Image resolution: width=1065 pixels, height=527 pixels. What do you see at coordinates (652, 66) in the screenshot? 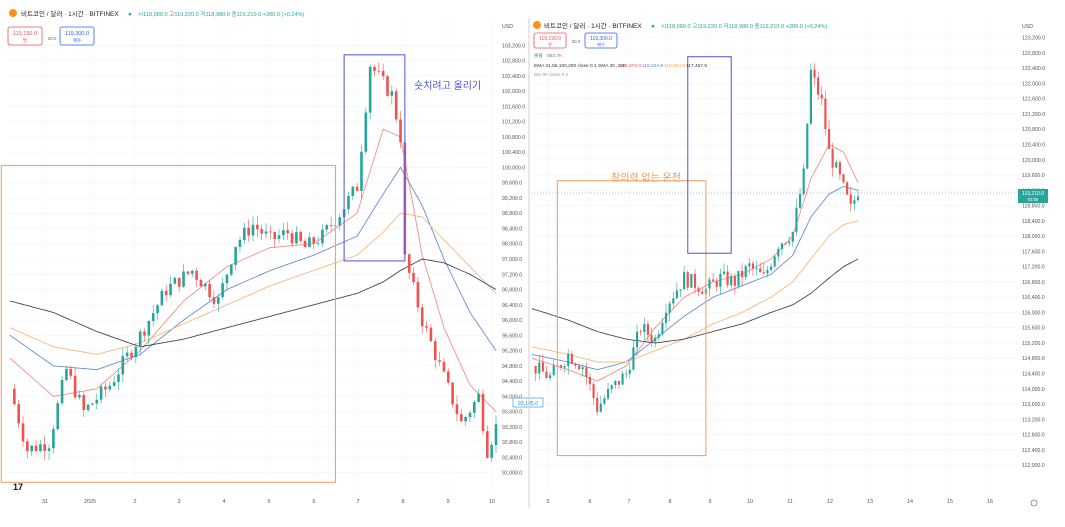
I see `right-ema55-value: 119,224.9` at bounding box center [652, 66].